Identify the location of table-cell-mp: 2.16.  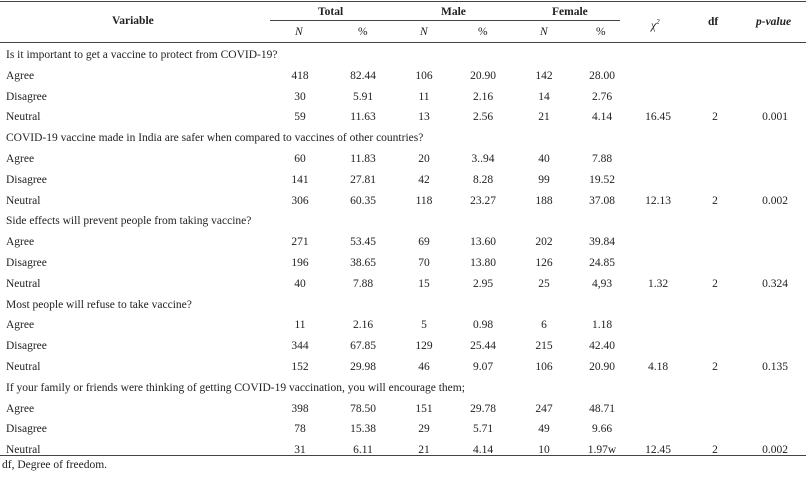
(483, 96).